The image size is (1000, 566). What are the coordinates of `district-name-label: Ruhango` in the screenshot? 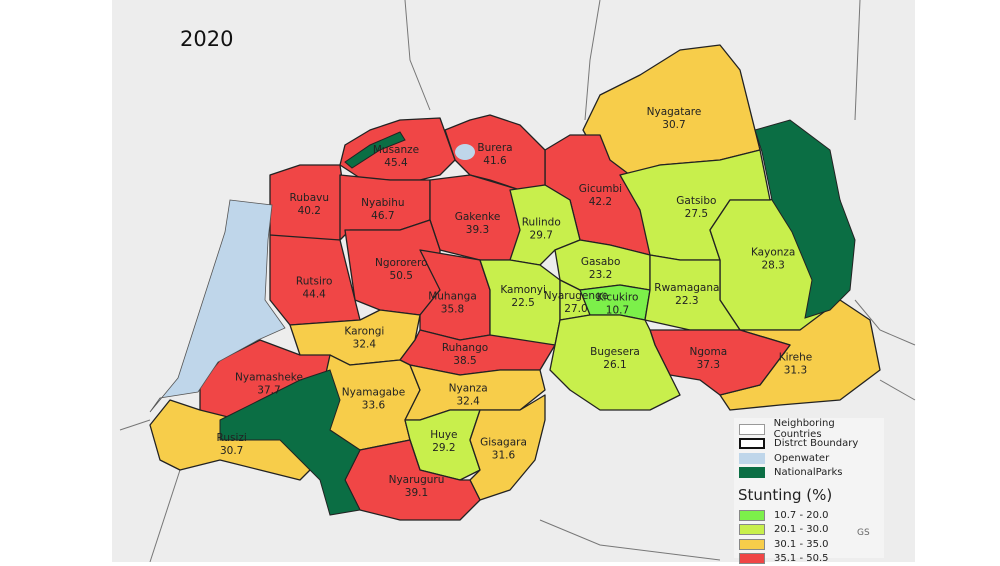 It's located at (465, 348).